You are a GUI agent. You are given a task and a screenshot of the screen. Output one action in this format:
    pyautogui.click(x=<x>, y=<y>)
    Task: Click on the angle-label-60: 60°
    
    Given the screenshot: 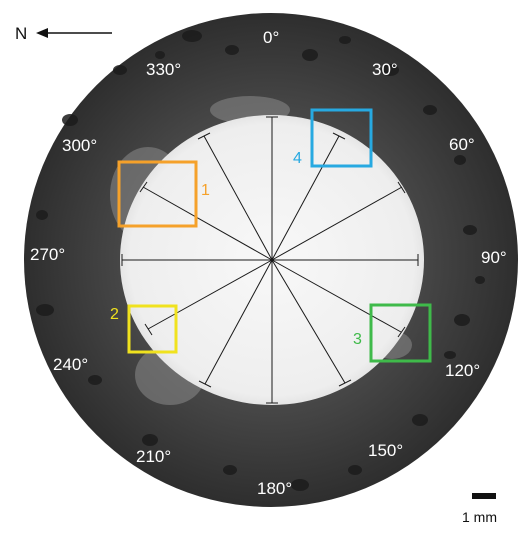 What is the action you would take?
    pyautogui.click(x=462, y=144)
    